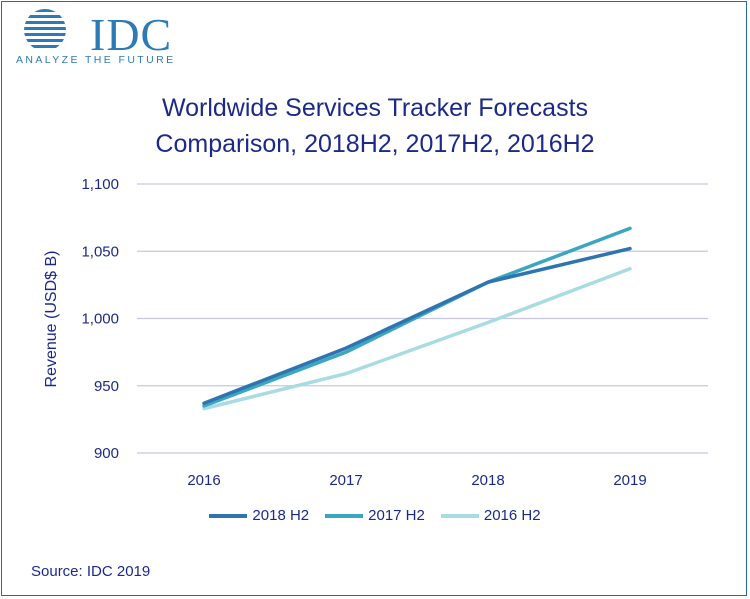 The height and width of the screenshot is (599, 750). Describe the element at coordinates (629, 480) in the screenshot. I see `x-tick-label: 2019` at that location.